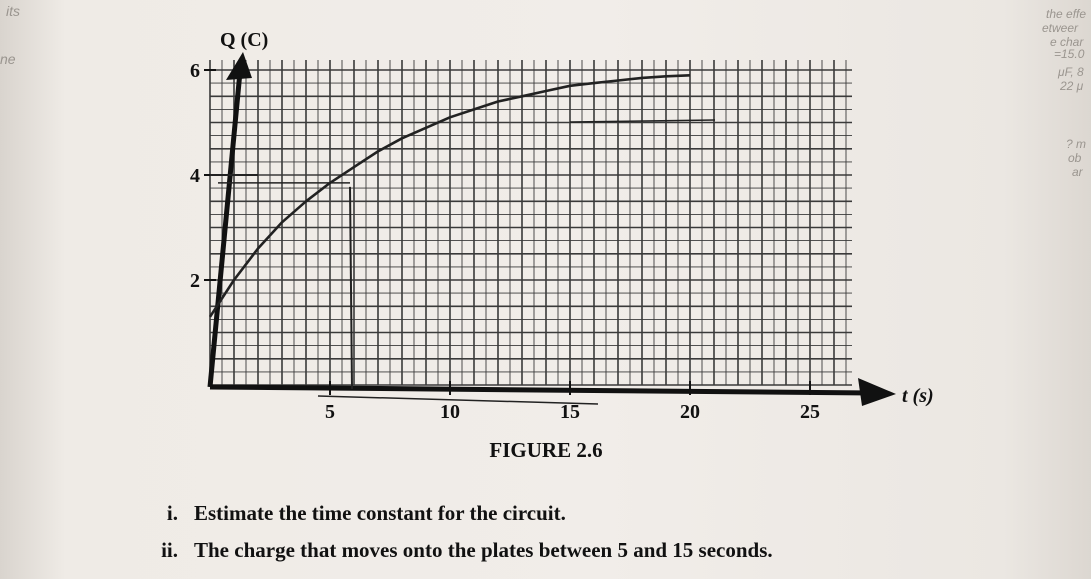 The height and width of the screenshot is (579, 1091). What do you see at coordinates (810, 412) in the screenshot?
I see `x-tick-label: 25` at bounding box center [810, 412].